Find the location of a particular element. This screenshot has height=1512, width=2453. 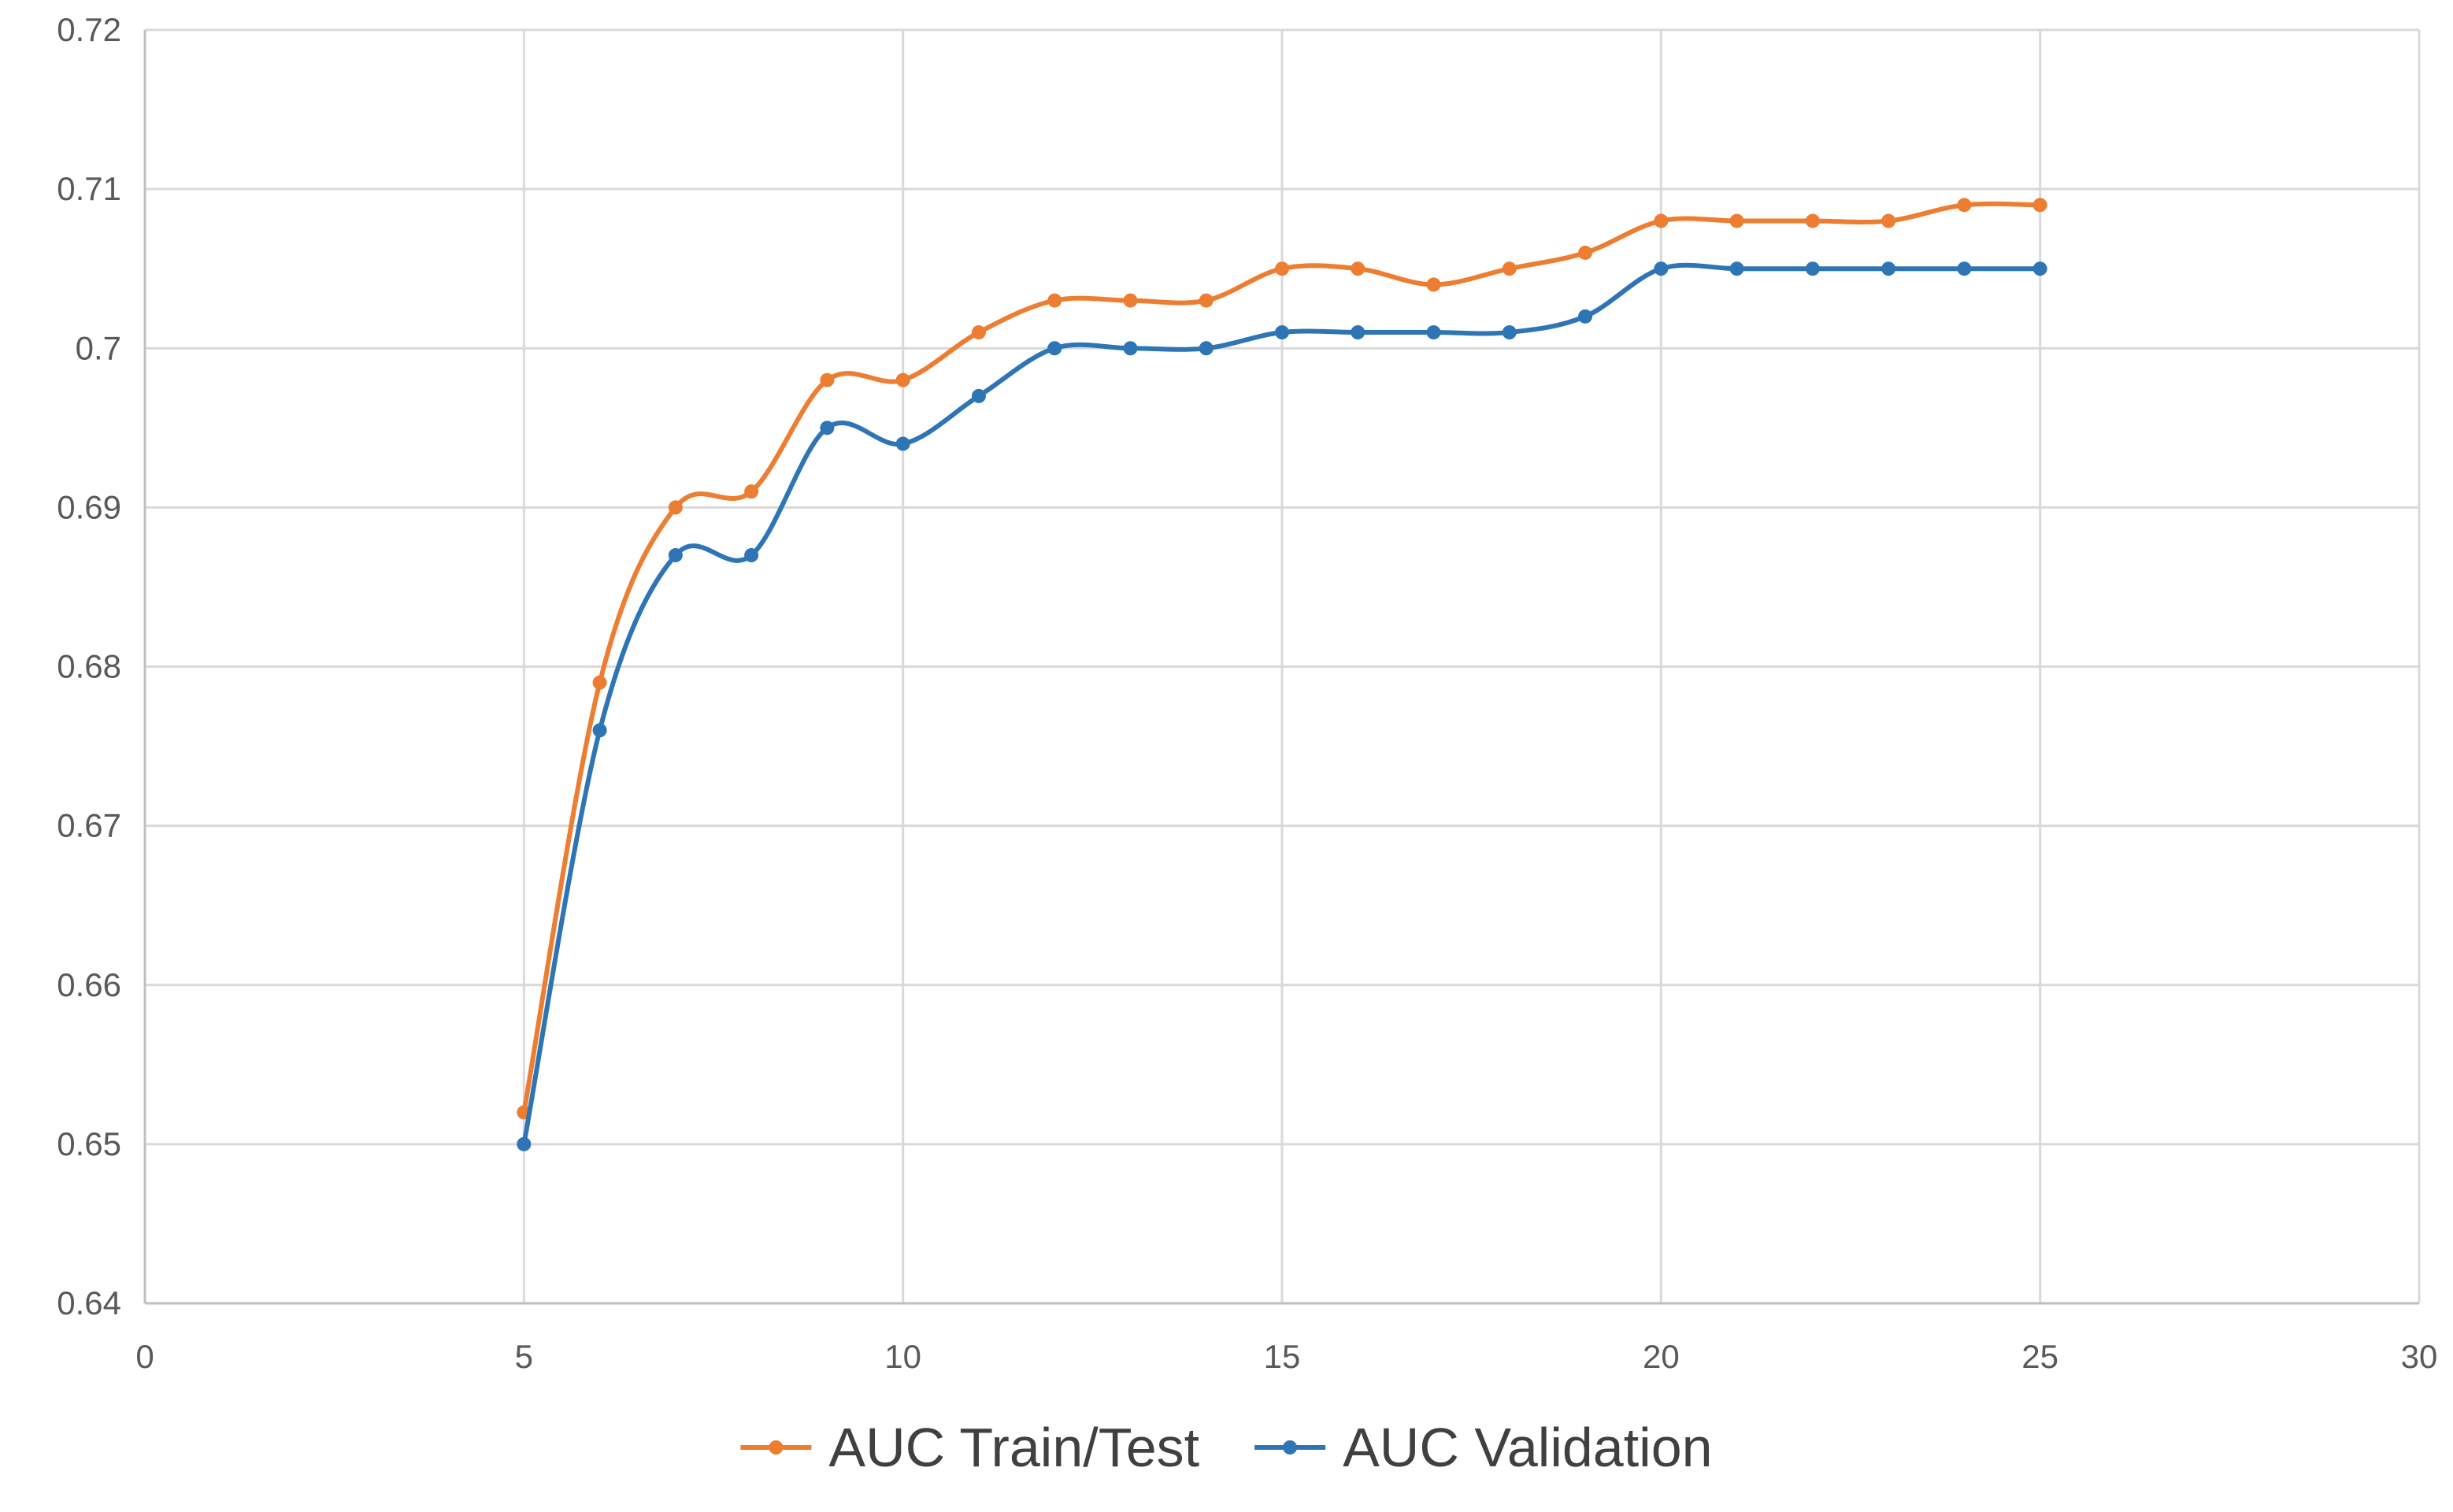

legend-item-auc-train-test: AUC Train/Test is located at coordinates (969, 1447).